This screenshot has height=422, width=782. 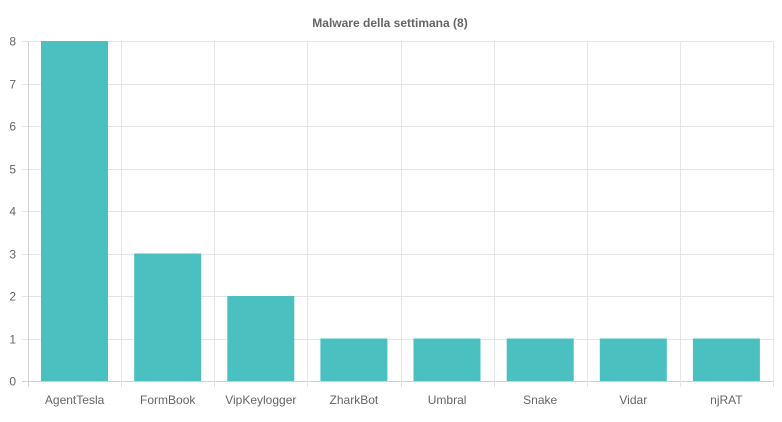 I want to click on y-tick-label: 1, so click(x=12, y=340).